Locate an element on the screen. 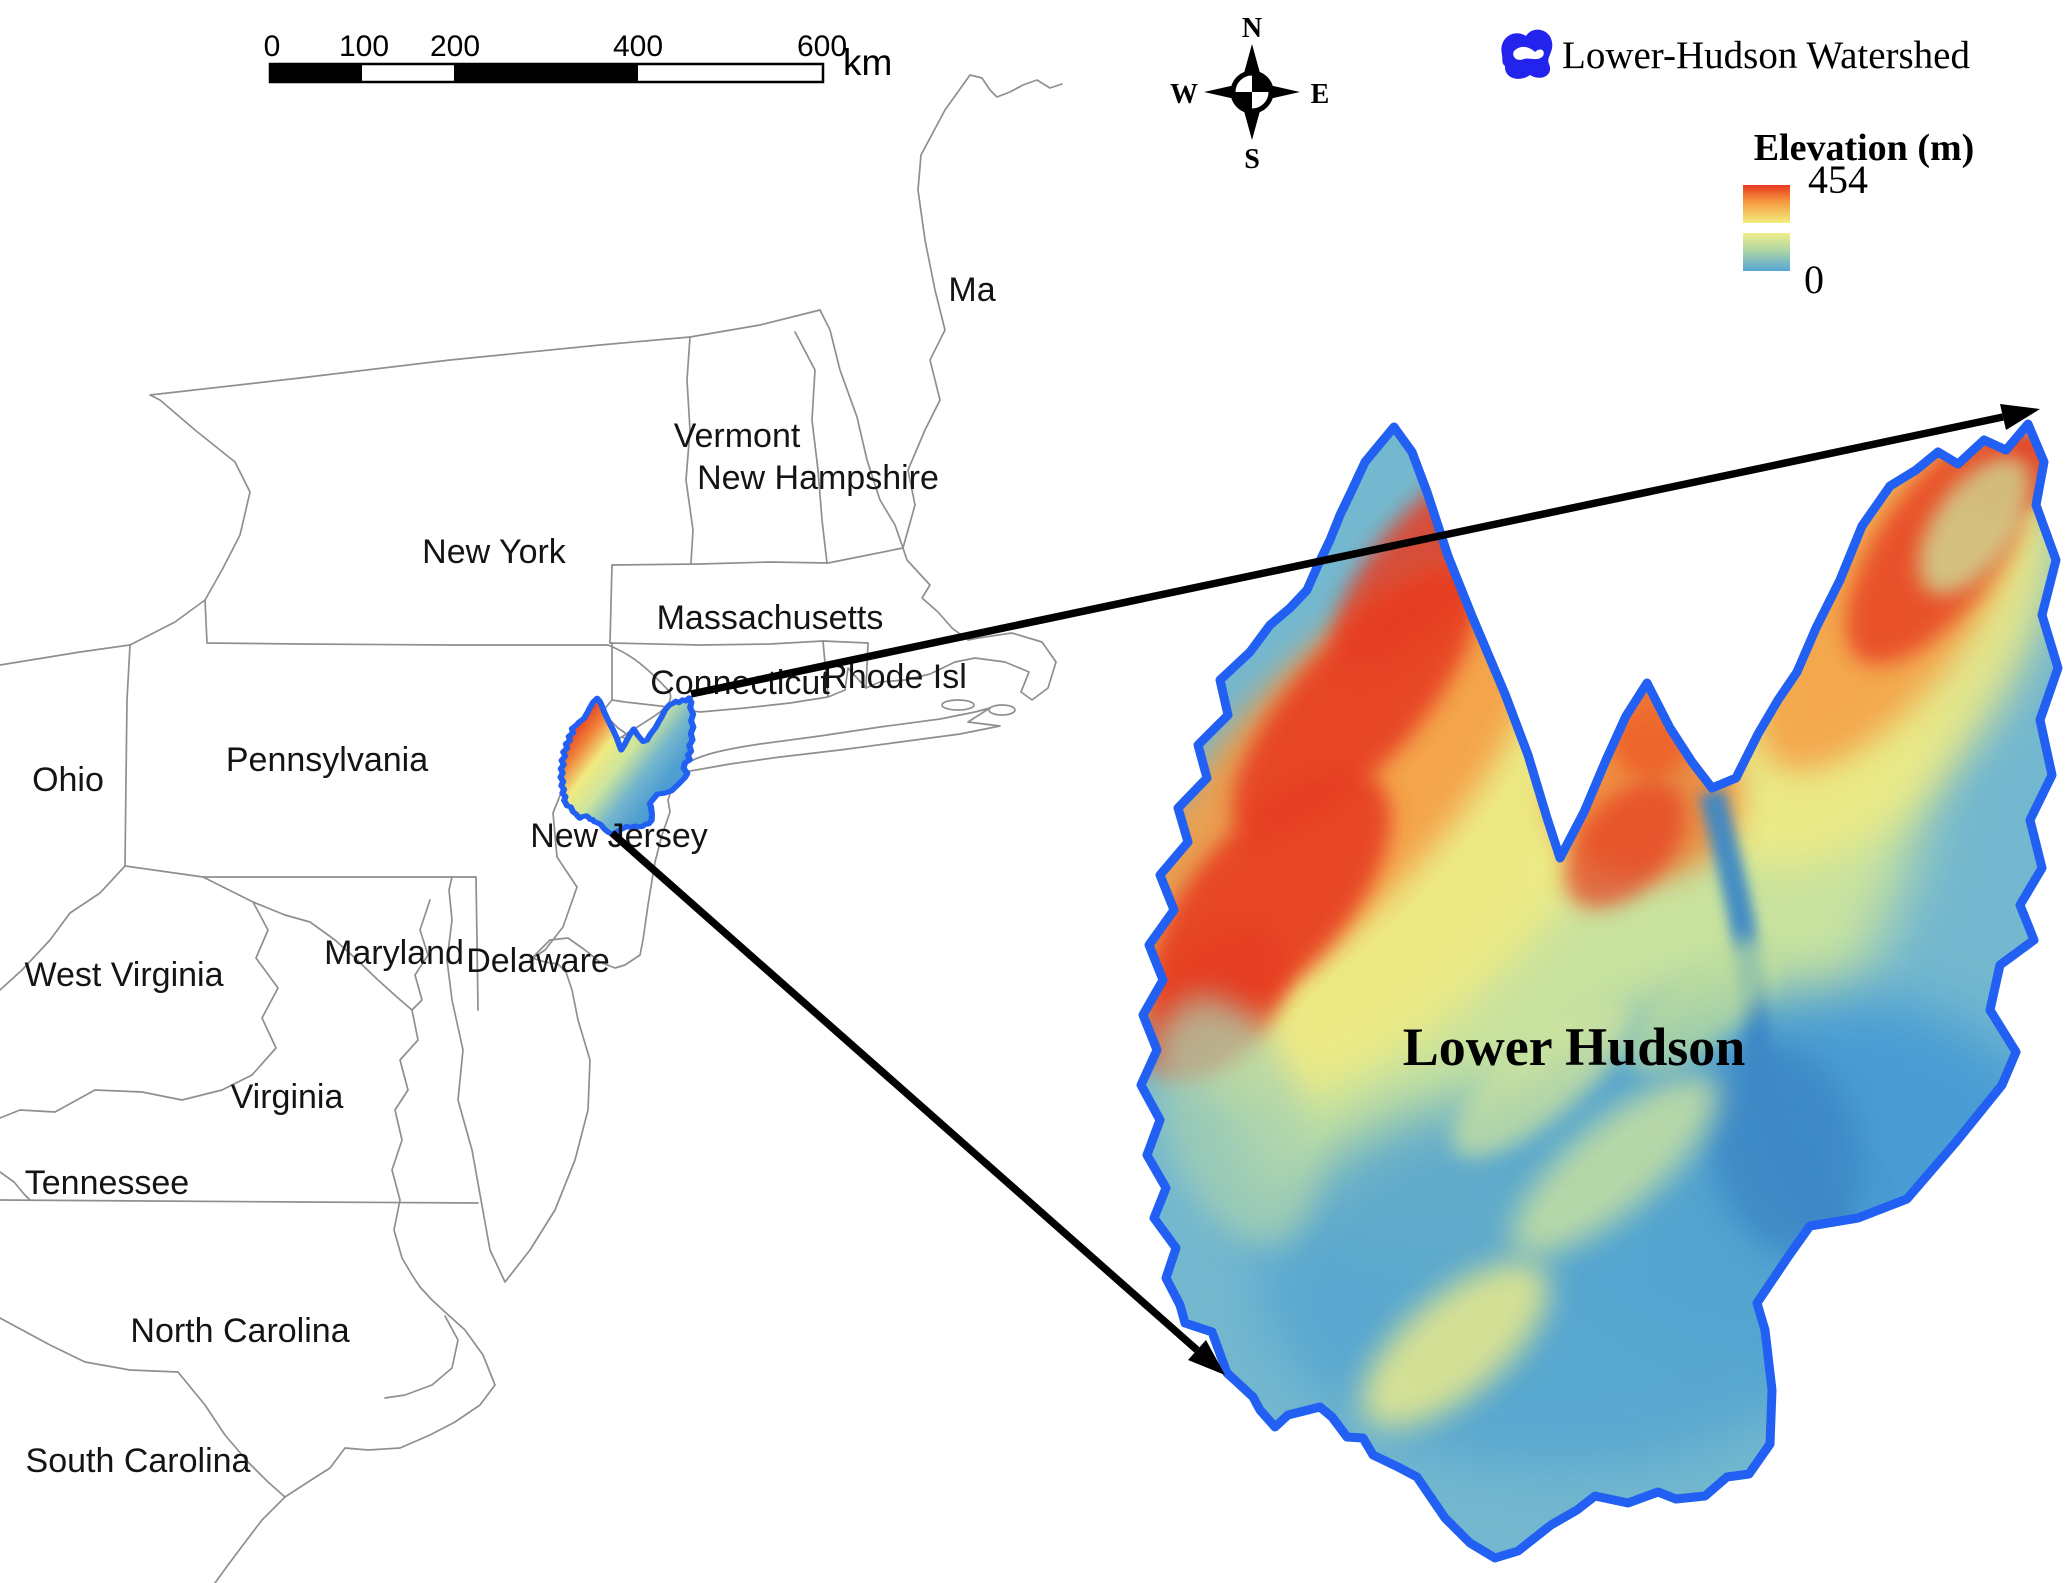 The height and width of the screenshot is (1583, 2067). state-label-massachusetts: Massachusetts is located at coordinates (770, 618).